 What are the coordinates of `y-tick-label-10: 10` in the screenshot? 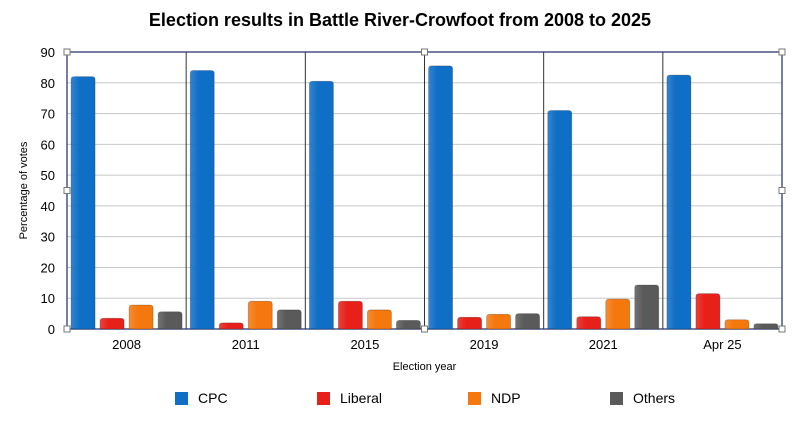 It's located at (48, 298).